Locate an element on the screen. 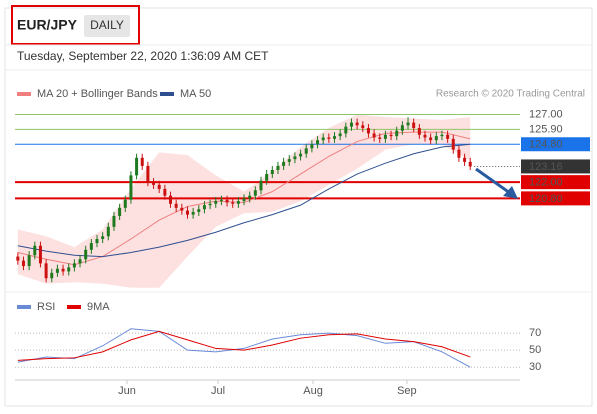 The height and width of the screenshot is (414, 597). x-tick-label: Jun is located at coordinates (127, 391).